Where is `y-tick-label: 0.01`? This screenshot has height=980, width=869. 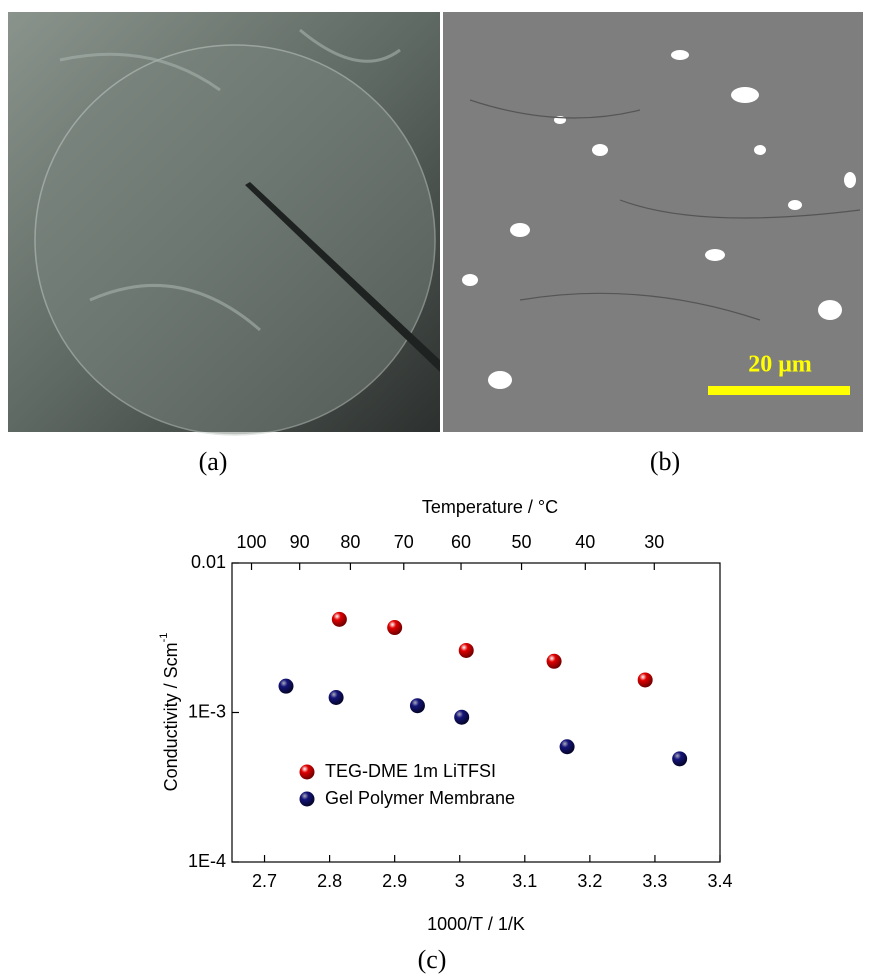
y-tick-label: 0.01 is located at coordinates (208, 562).